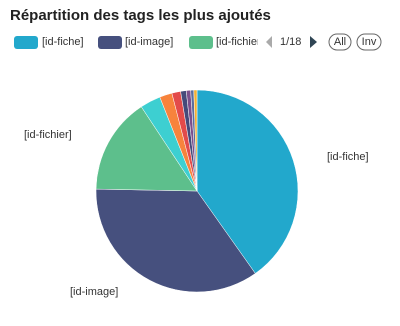  What do you see at coordinates (140, 15) in the screenshot?
I see `chart-title: Répartition des tags les plus ajoutés` at bounding box center [140, 15].